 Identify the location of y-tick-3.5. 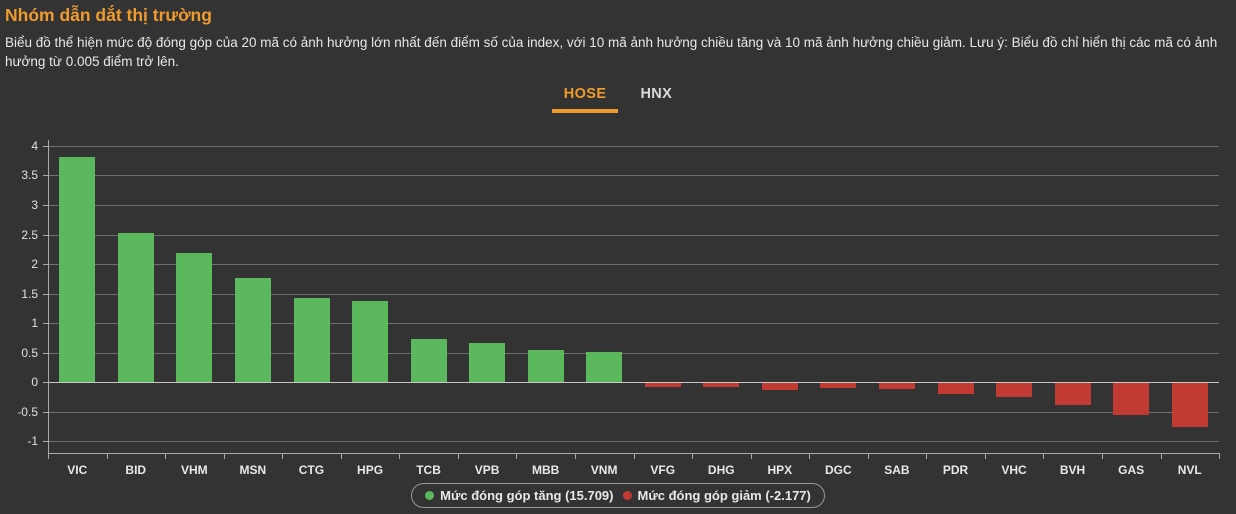
(45, 176).